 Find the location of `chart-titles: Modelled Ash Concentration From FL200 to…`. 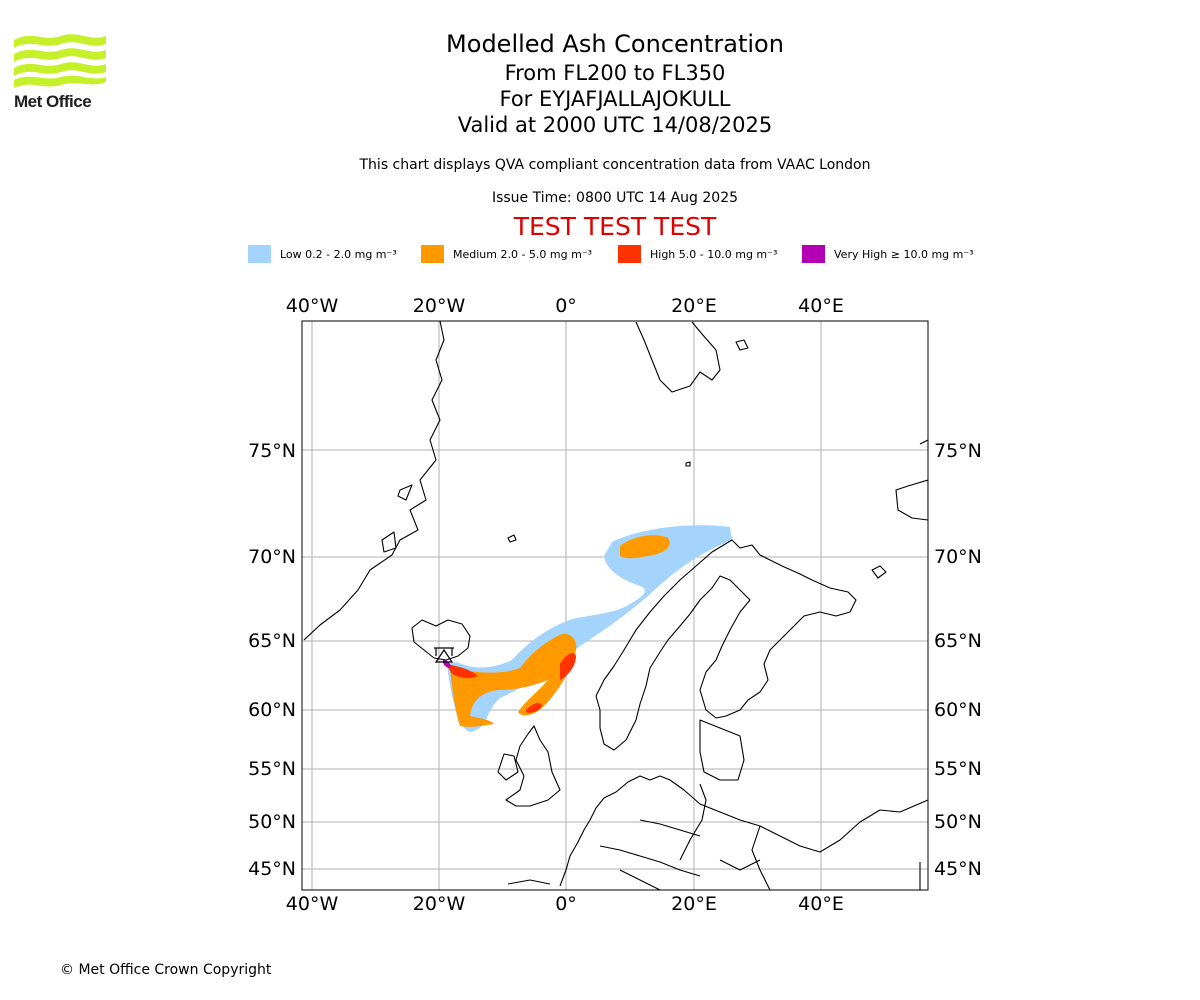

chart-titles: Modelled Ash Concentration From FL200 to… is located at coordinates (600, 83).